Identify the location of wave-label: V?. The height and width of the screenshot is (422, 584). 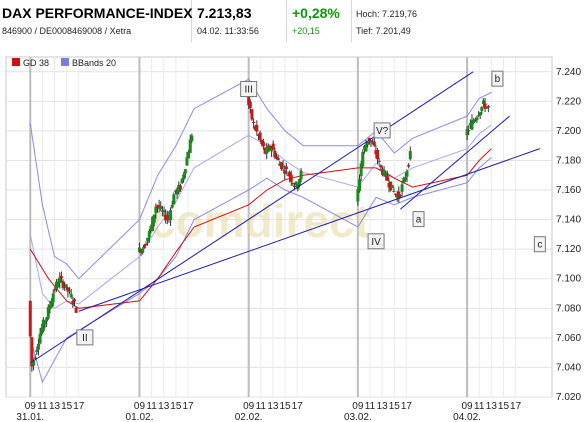
(382, 131).